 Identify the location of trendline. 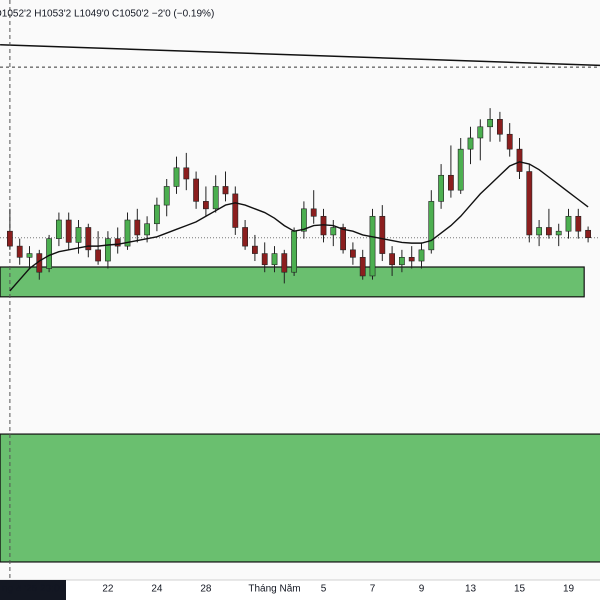
(300, 55).